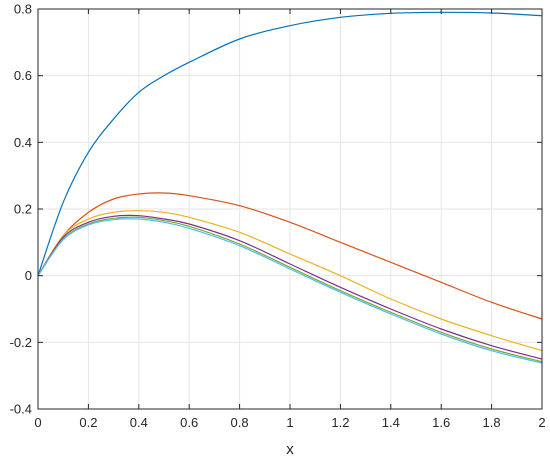  Describe the element at coordinates (240, 422) in the screenshot. I see `x-tick-label: 0.8` at that location.